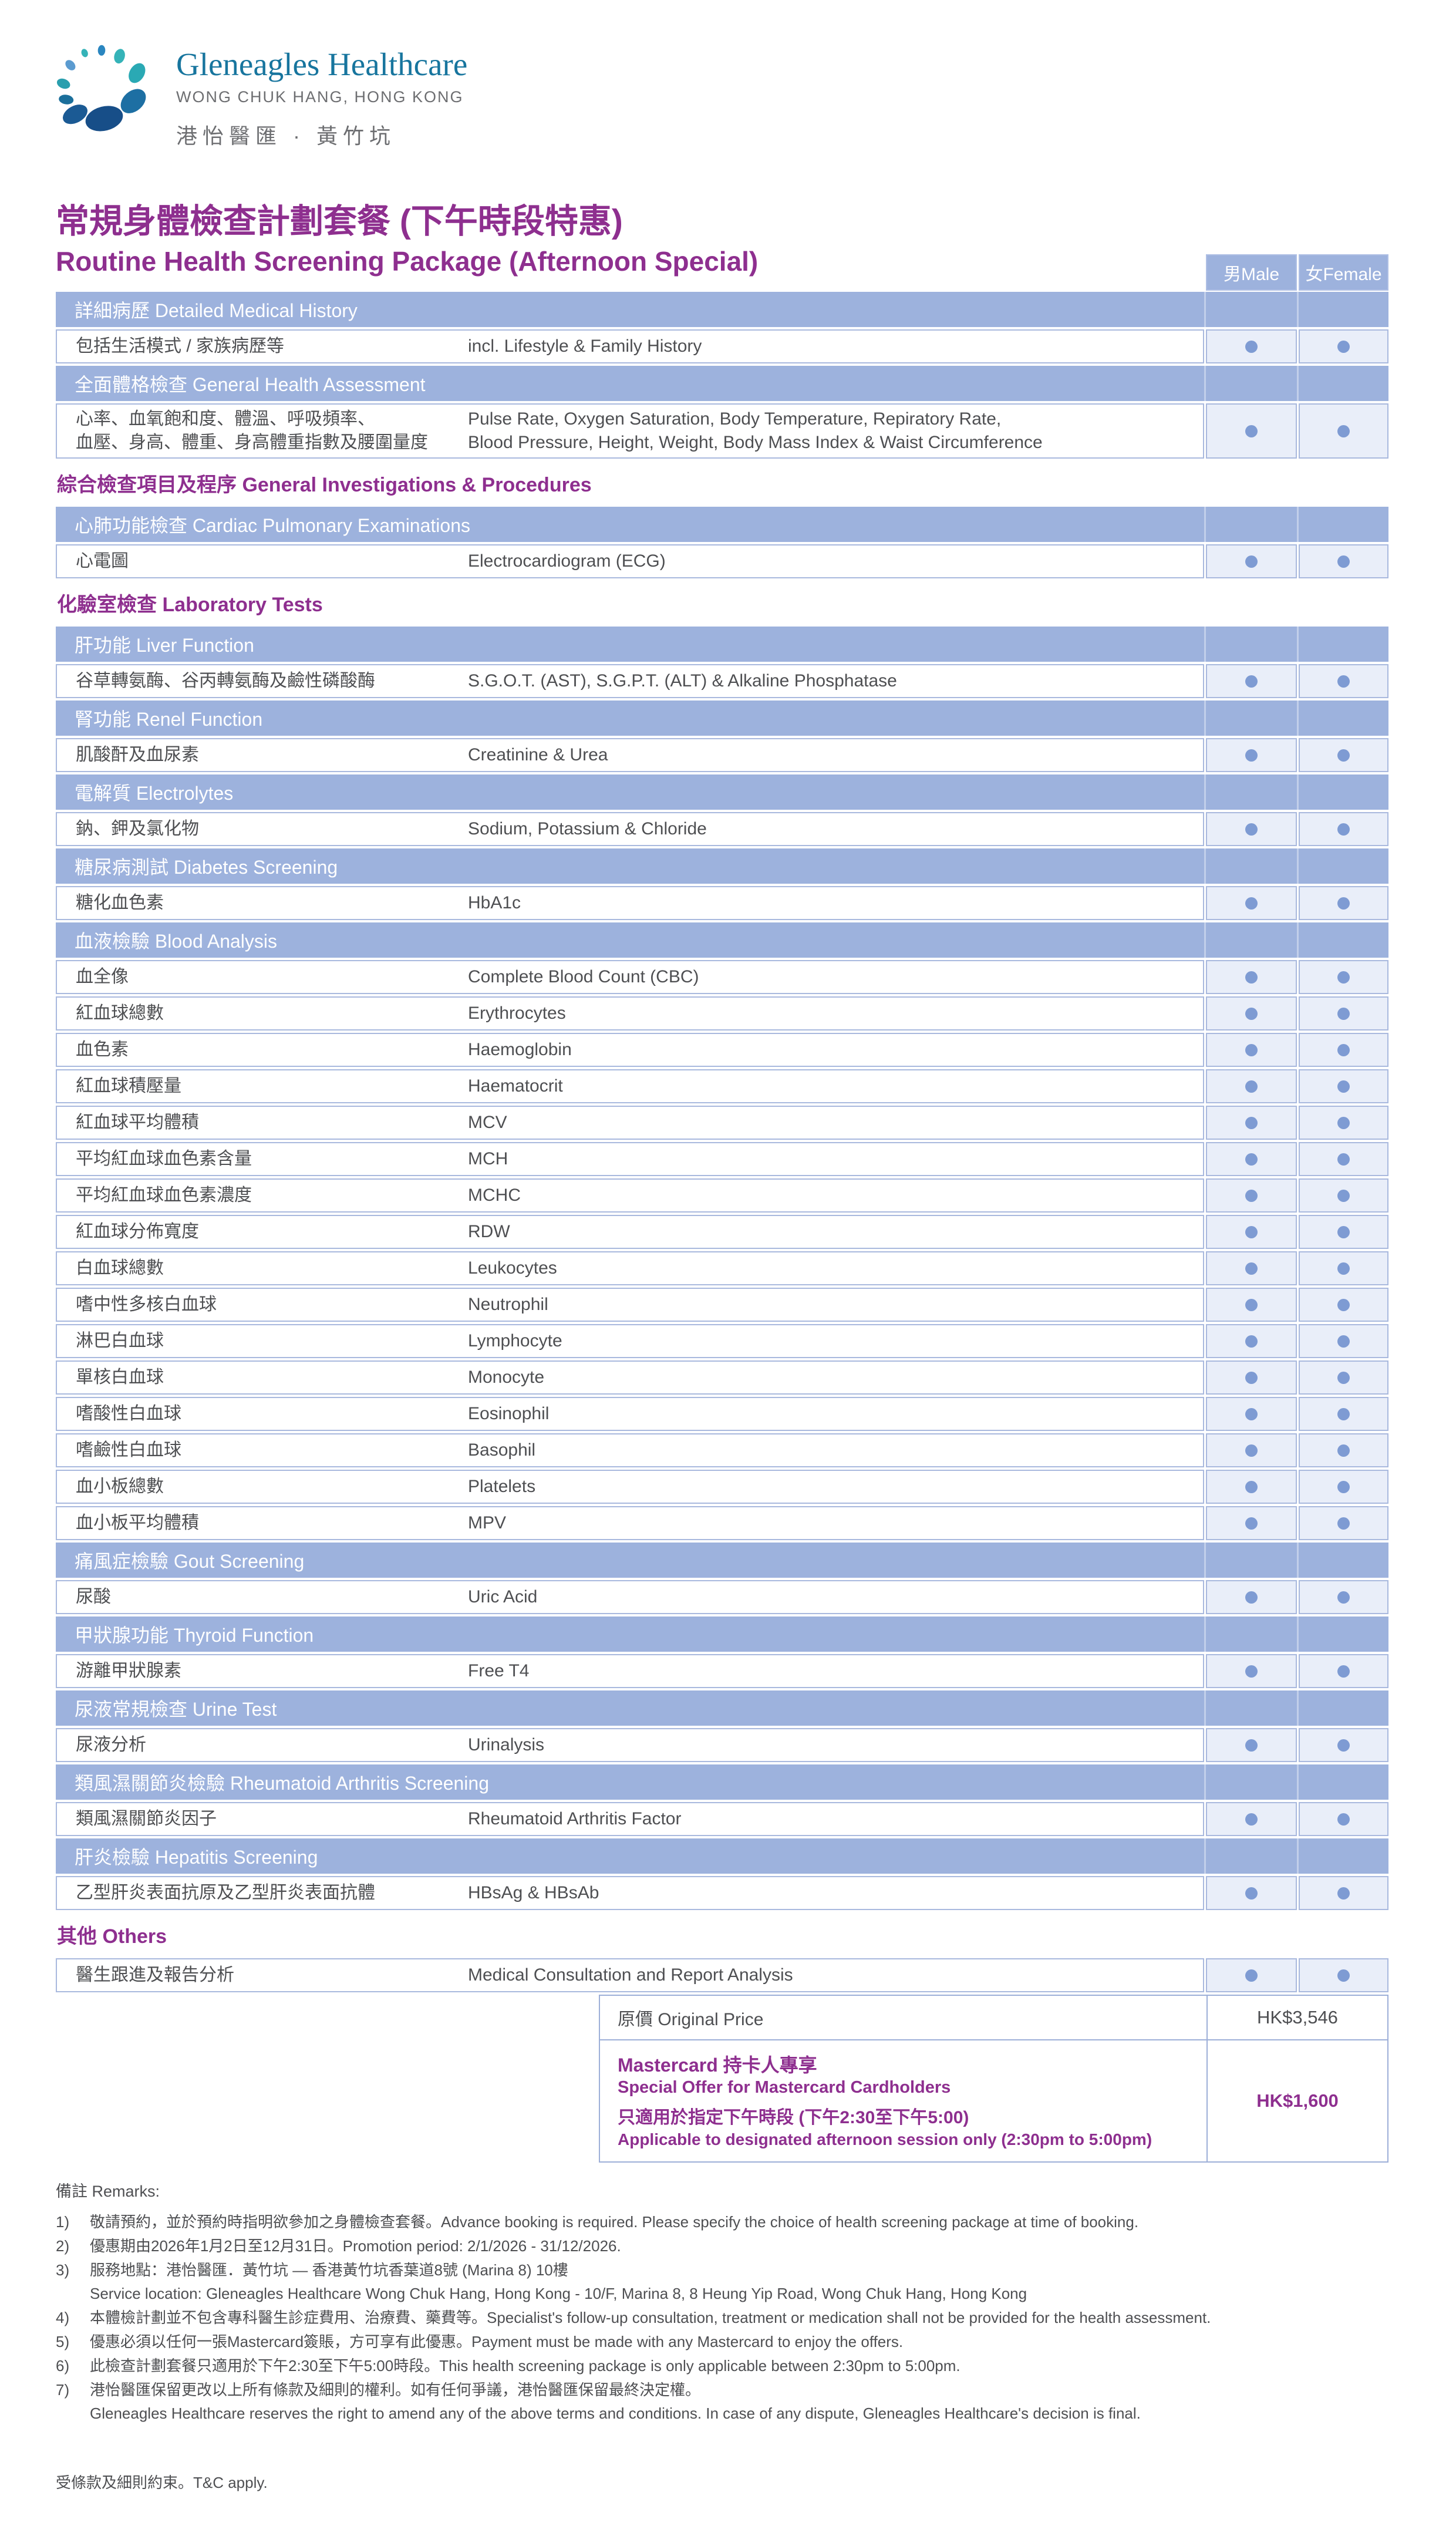  What do you see at coordinates (63, 2341) in the screenshot?
I see `remark-number: 5)` at bounding box center [63, 2341].